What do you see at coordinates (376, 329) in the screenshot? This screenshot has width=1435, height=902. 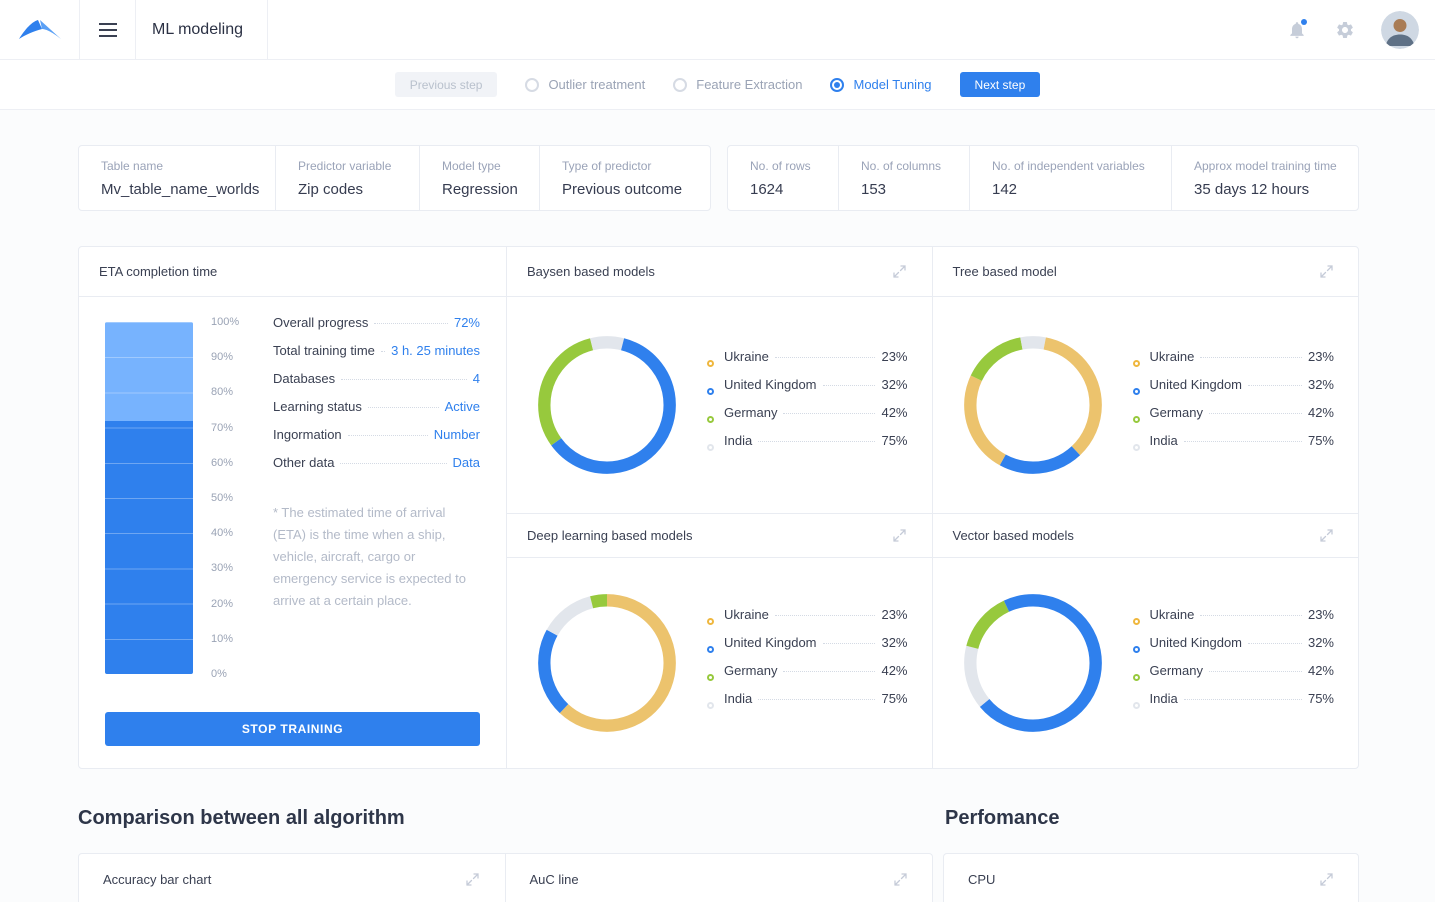 I see `stat-row: Overall progress 72%` at bounding box center [376, 329].